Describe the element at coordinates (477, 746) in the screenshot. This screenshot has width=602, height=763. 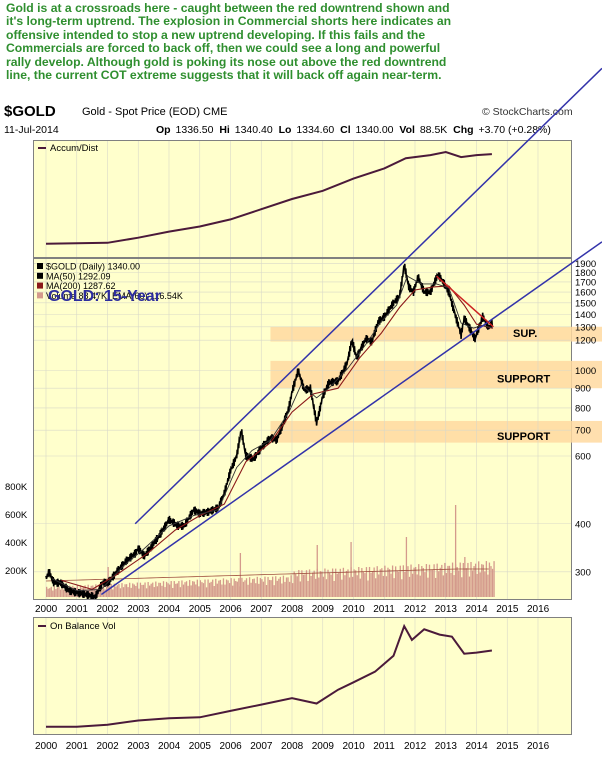
I see `x-tick-label-bottom: 2014` at that location.